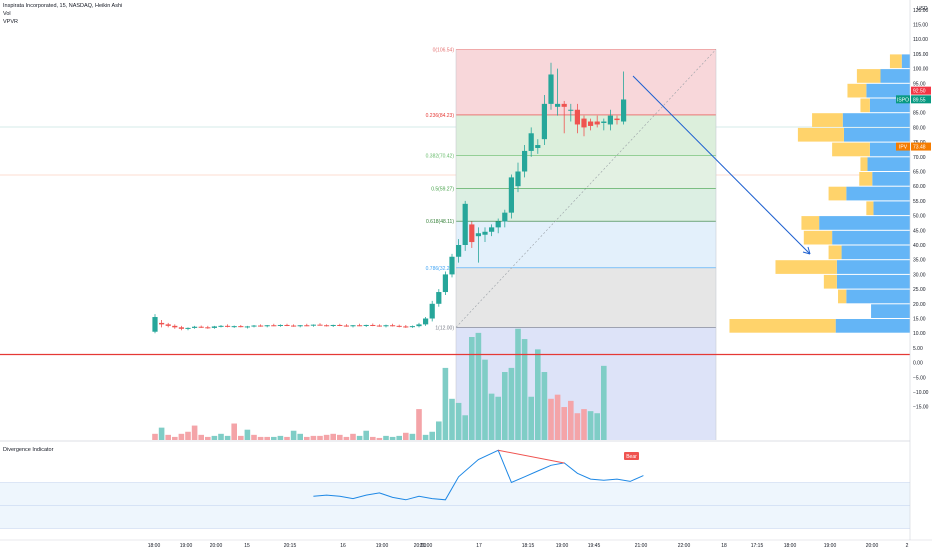 Image resolution: width=932 pixels, height=550 pixels. What do you see at coordinates (919, 261) in the screenshot?
I see `price-tick: 35.00` at bounding box center [919, 261].